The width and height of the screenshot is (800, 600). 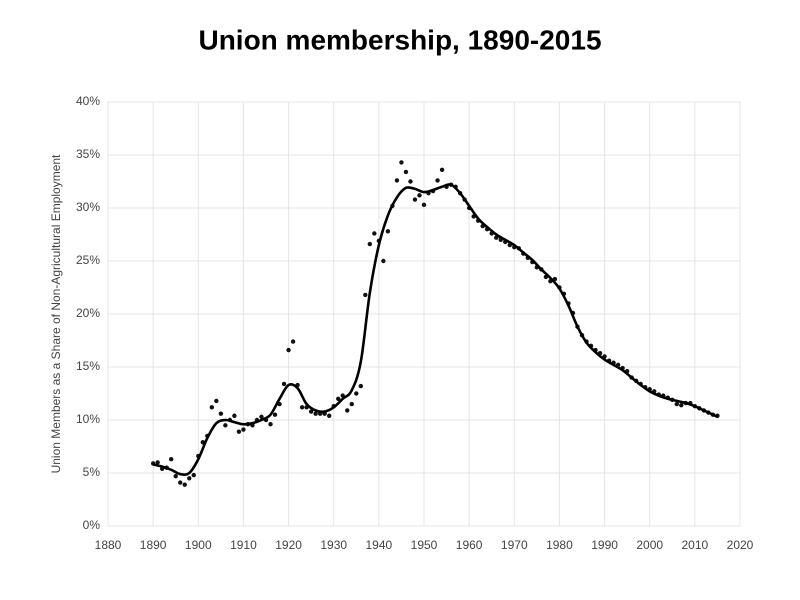 I want to click on y-tick-label: 5%, so click(x=92, y=472).